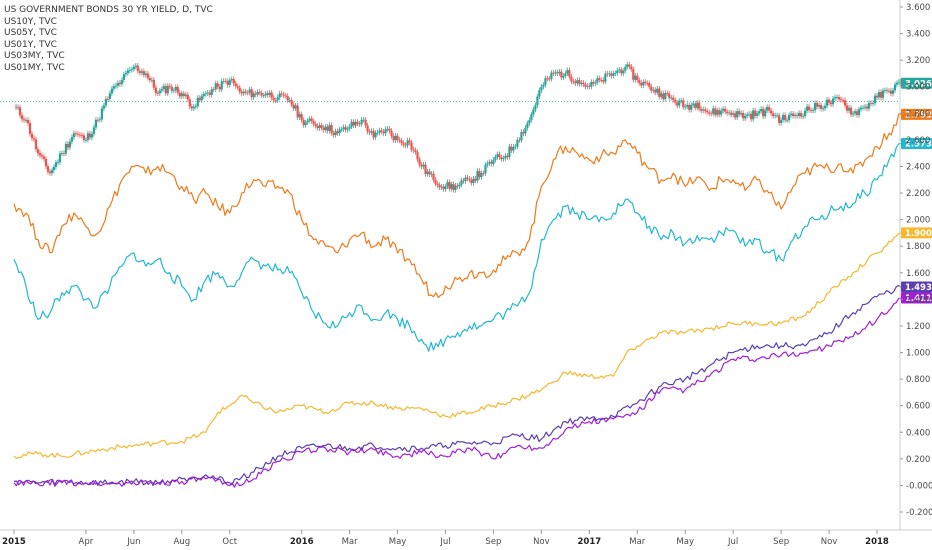 This screenshot has width=932, height=550. Describe the element at coordinates (30, 21) in the screenshot. I see `legend-us10y: US10Y, TVC` at that location.